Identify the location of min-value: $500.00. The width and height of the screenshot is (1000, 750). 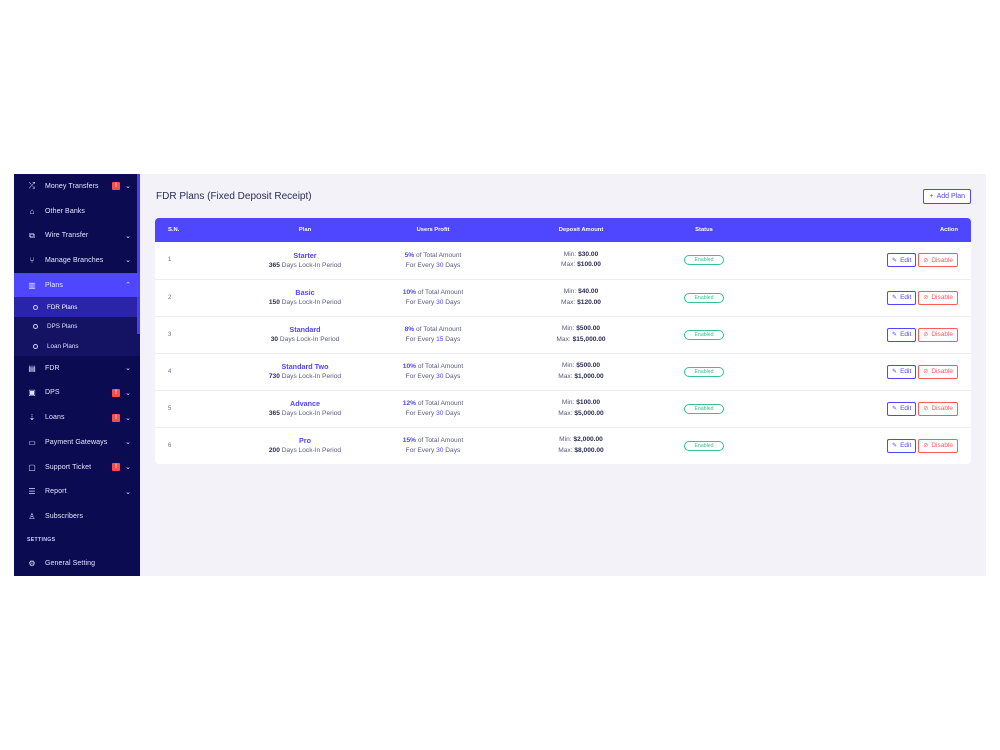
(588, 328).